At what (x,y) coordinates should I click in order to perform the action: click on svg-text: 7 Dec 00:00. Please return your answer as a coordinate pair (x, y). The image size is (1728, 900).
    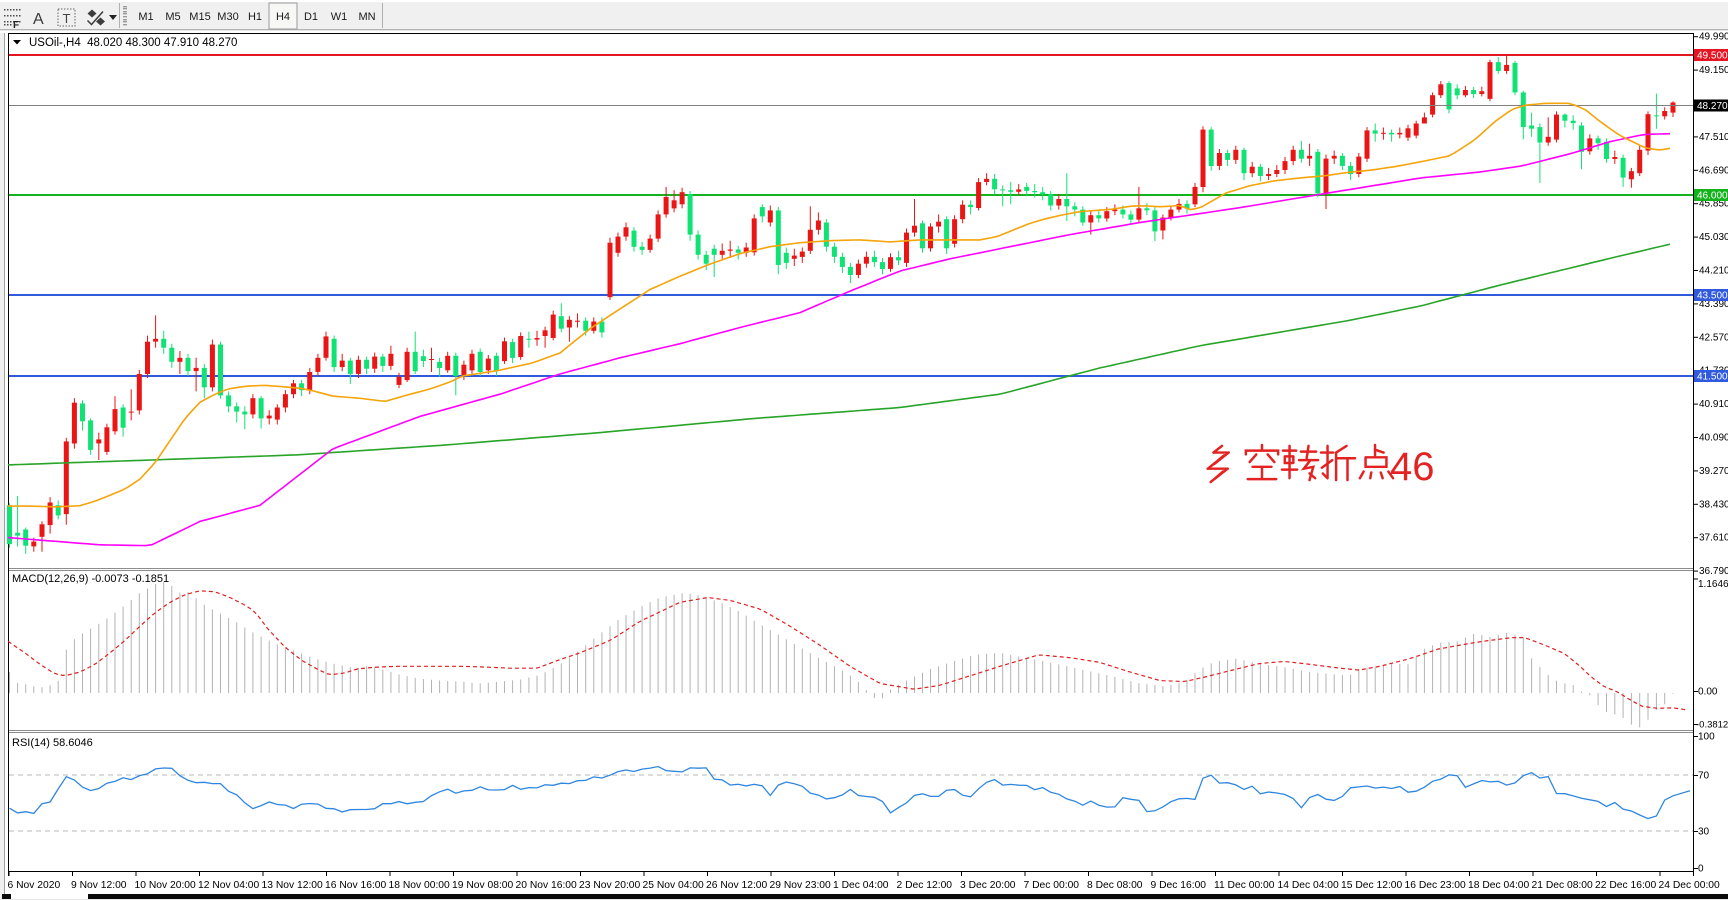
    Looking at the image, I should click on (1052, 885).